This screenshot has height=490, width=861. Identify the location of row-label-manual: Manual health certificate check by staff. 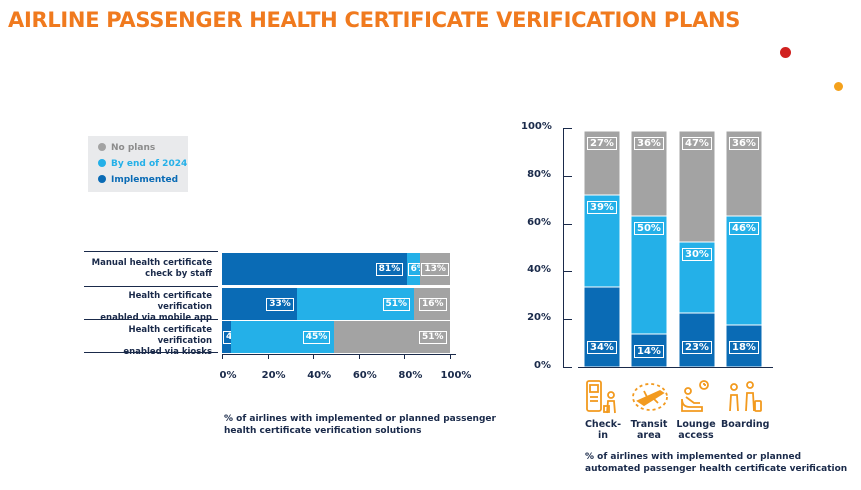
(148, 269).